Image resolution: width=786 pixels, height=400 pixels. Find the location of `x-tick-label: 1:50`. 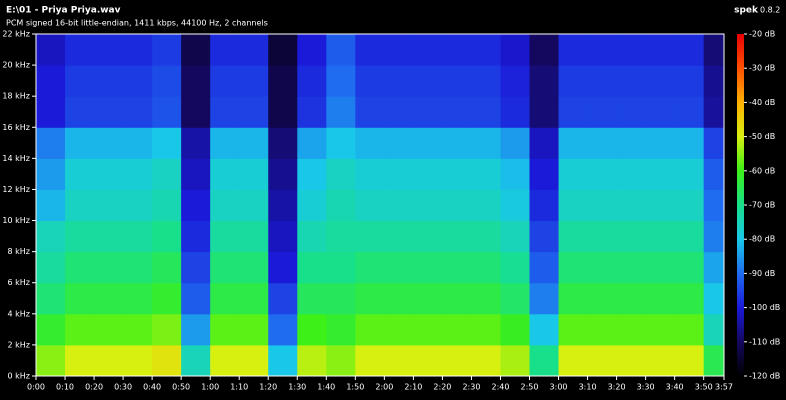

x-tick-label: 1:50 is located at coordinates (355, 387).